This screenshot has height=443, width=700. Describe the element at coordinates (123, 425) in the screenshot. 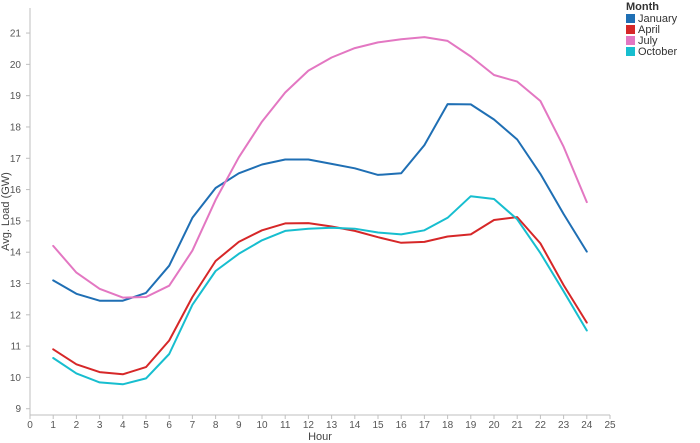

I see `x-tick-label: 4` at that location.